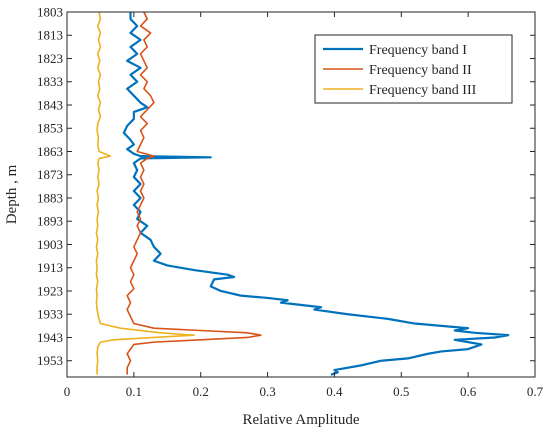  Describe the element at coordinates (50, 221) in the screenshot. I see `y-tick-label: 1893` at that location.